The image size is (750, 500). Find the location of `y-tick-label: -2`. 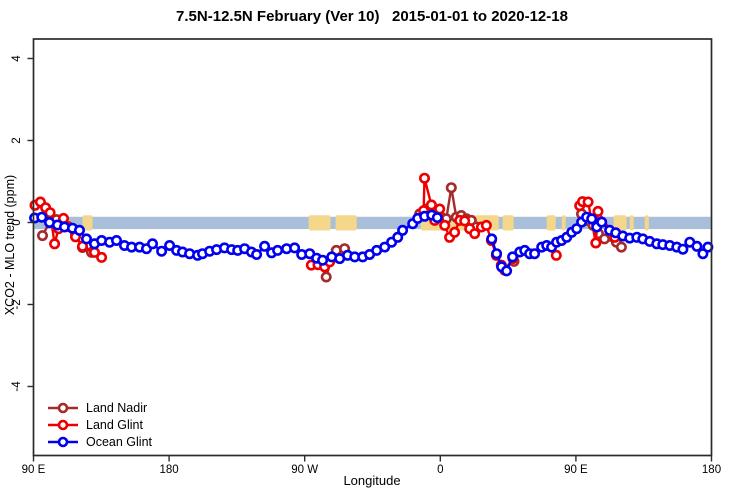

y-tick-label: -2 is located at coordinates (17, 304).